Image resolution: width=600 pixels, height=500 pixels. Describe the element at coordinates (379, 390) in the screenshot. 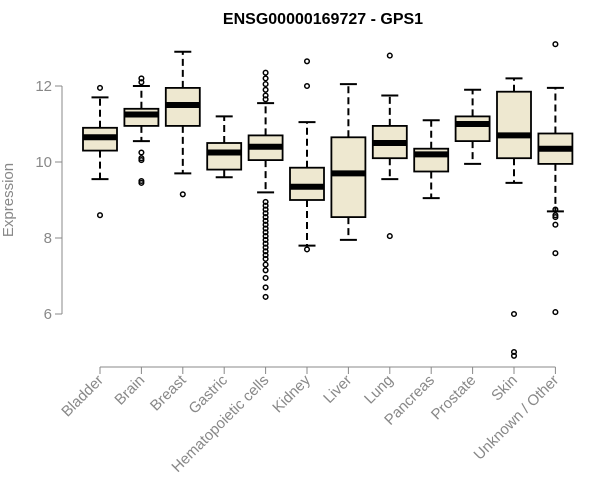

I see `x-tick-label: Lung` at that location.